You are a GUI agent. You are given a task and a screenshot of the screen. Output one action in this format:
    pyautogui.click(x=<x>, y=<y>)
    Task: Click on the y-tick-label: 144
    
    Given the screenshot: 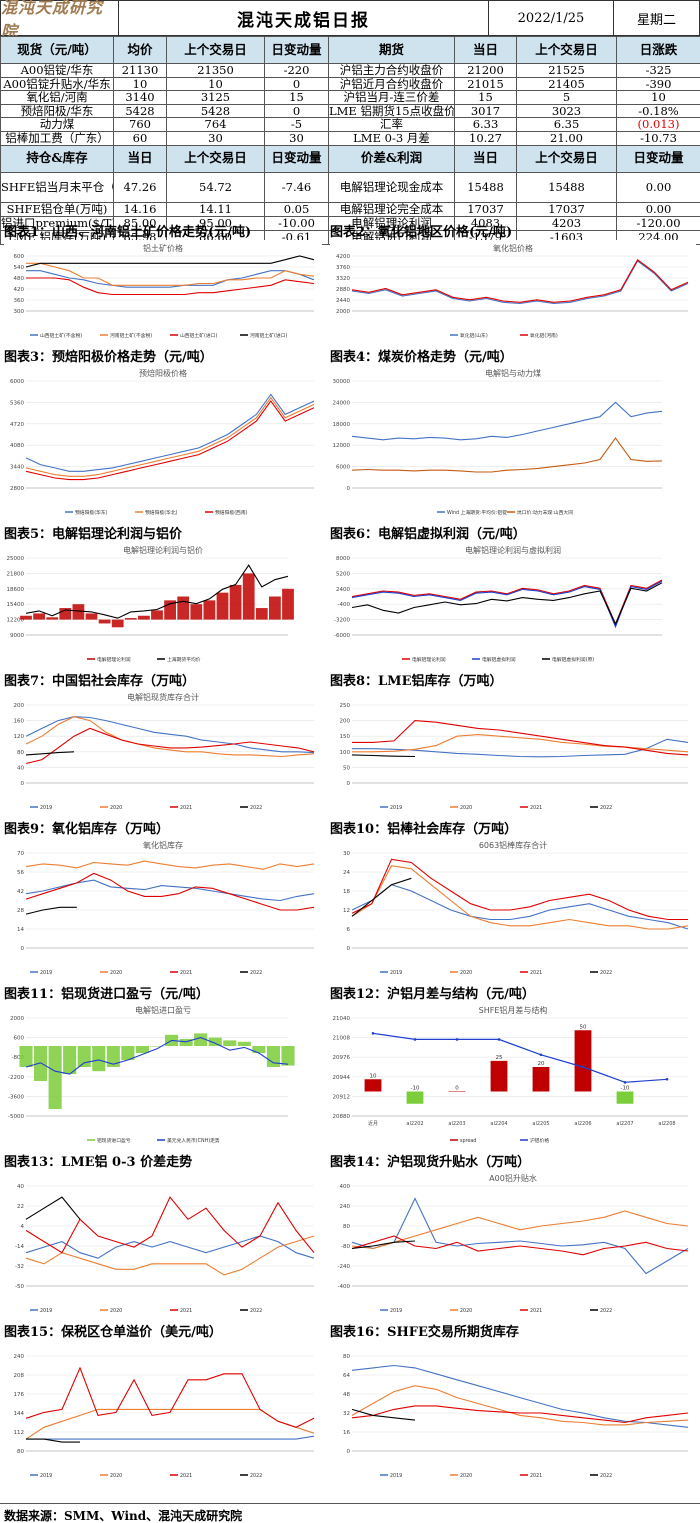 What is the action you would take?
    pyautogui.click(x=19, y=1414)
    